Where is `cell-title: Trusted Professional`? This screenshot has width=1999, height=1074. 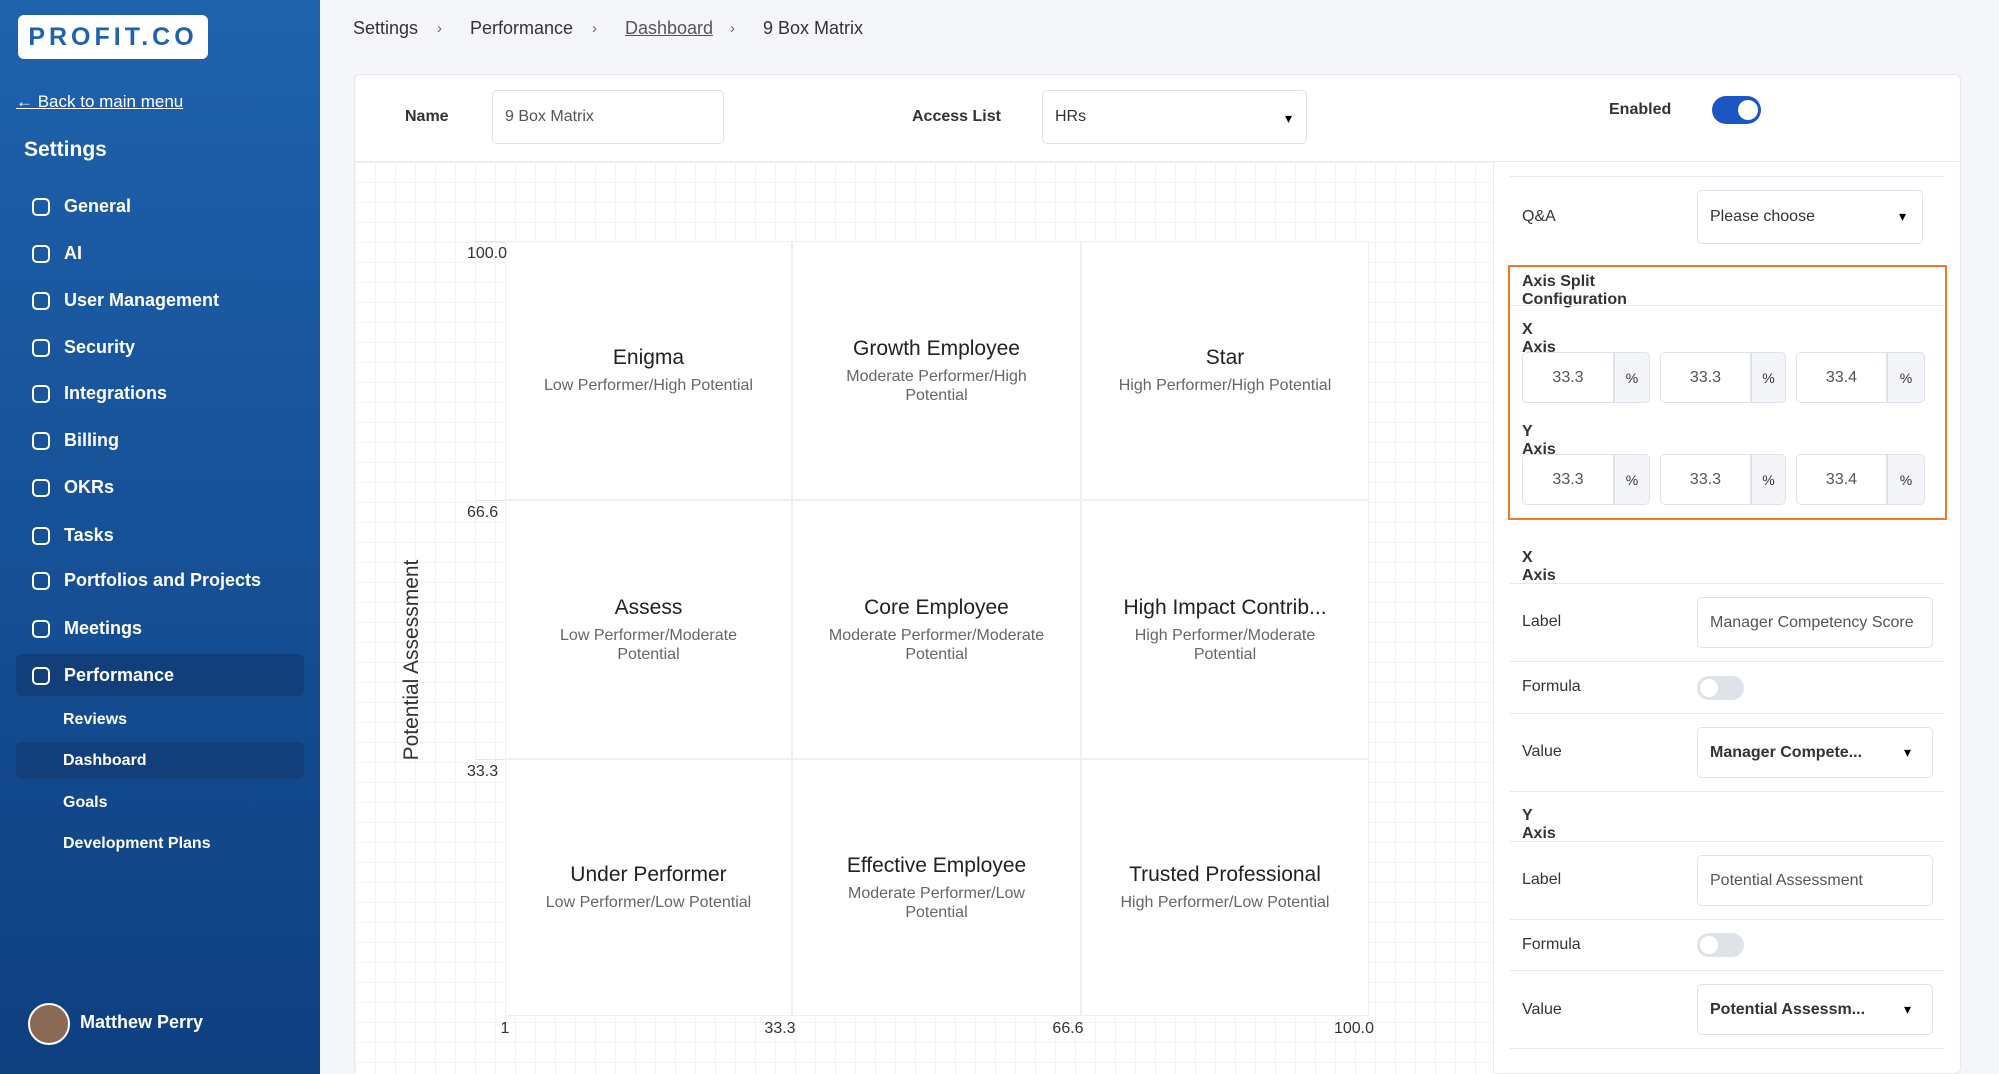 cell-title: Trusted Professional is located at coordinates (1225, 874).